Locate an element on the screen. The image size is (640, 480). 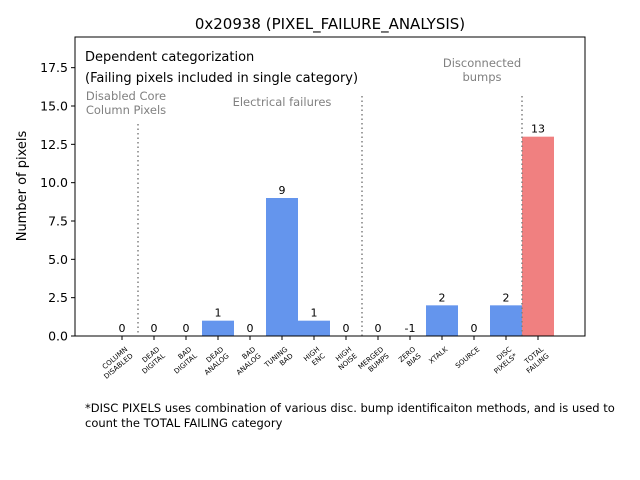
group-label-0: Disabled Core Column Pixels is located at coordinates (126, 103).